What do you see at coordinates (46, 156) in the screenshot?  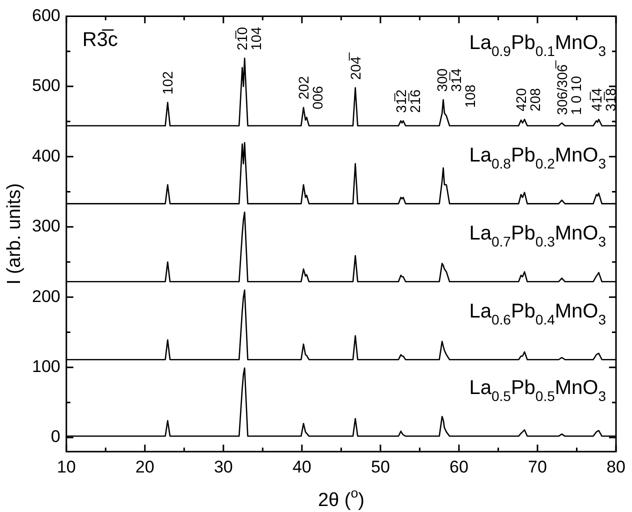 I see `y-tick-label: 400` at bounding box center [46, 156].